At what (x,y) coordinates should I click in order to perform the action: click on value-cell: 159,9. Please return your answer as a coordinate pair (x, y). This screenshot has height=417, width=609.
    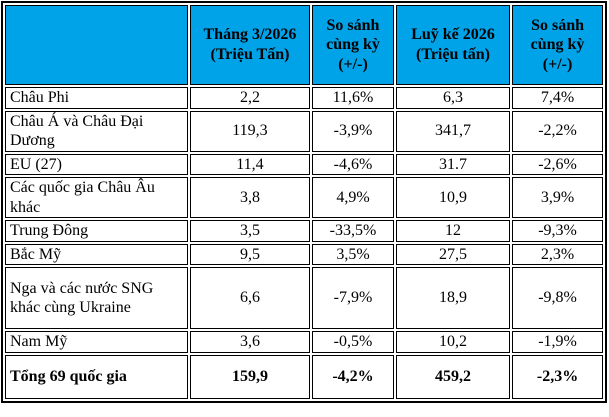
    Looking at the image, I should click on (250, 376).